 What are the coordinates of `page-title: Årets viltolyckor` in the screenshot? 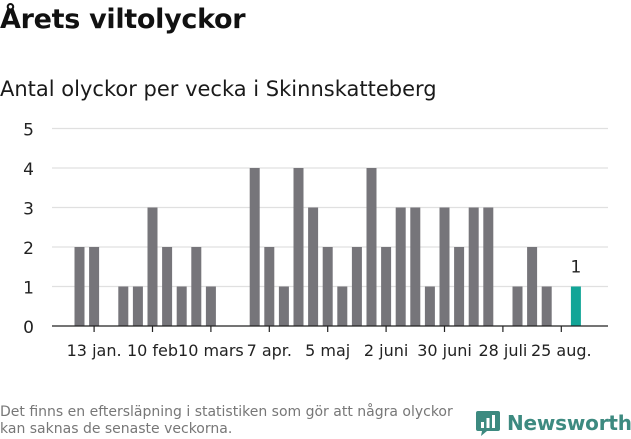 It's located at (123, 19).